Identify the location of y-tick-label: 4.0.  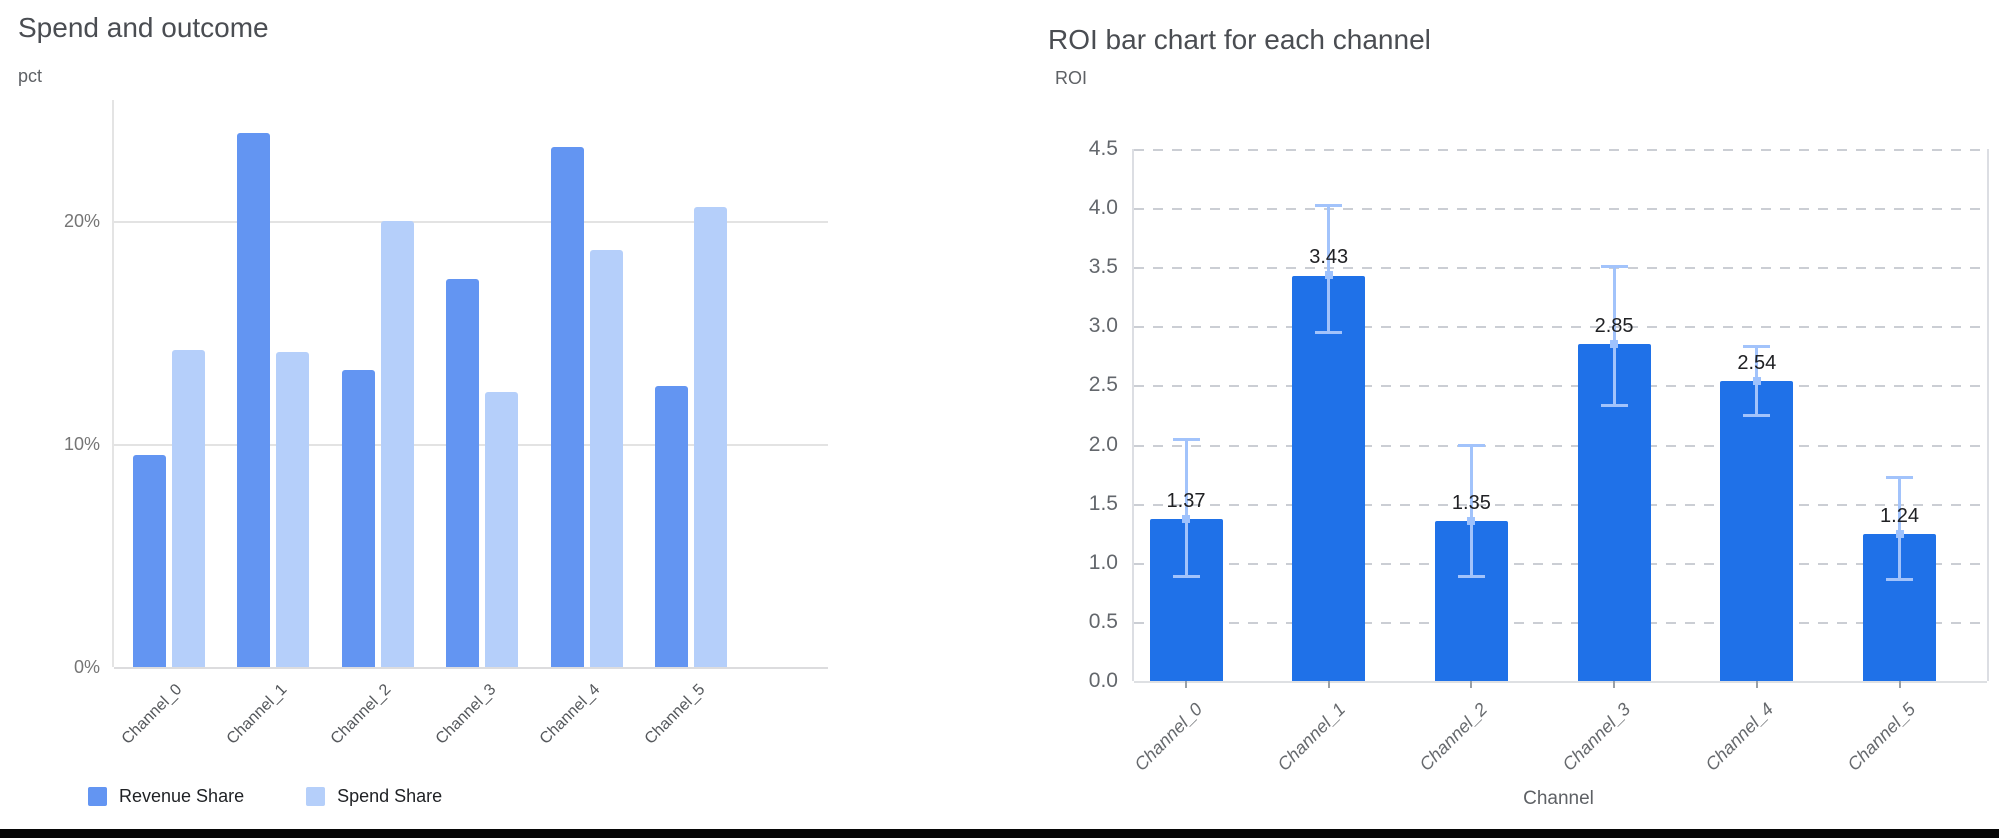
(1103, 208).